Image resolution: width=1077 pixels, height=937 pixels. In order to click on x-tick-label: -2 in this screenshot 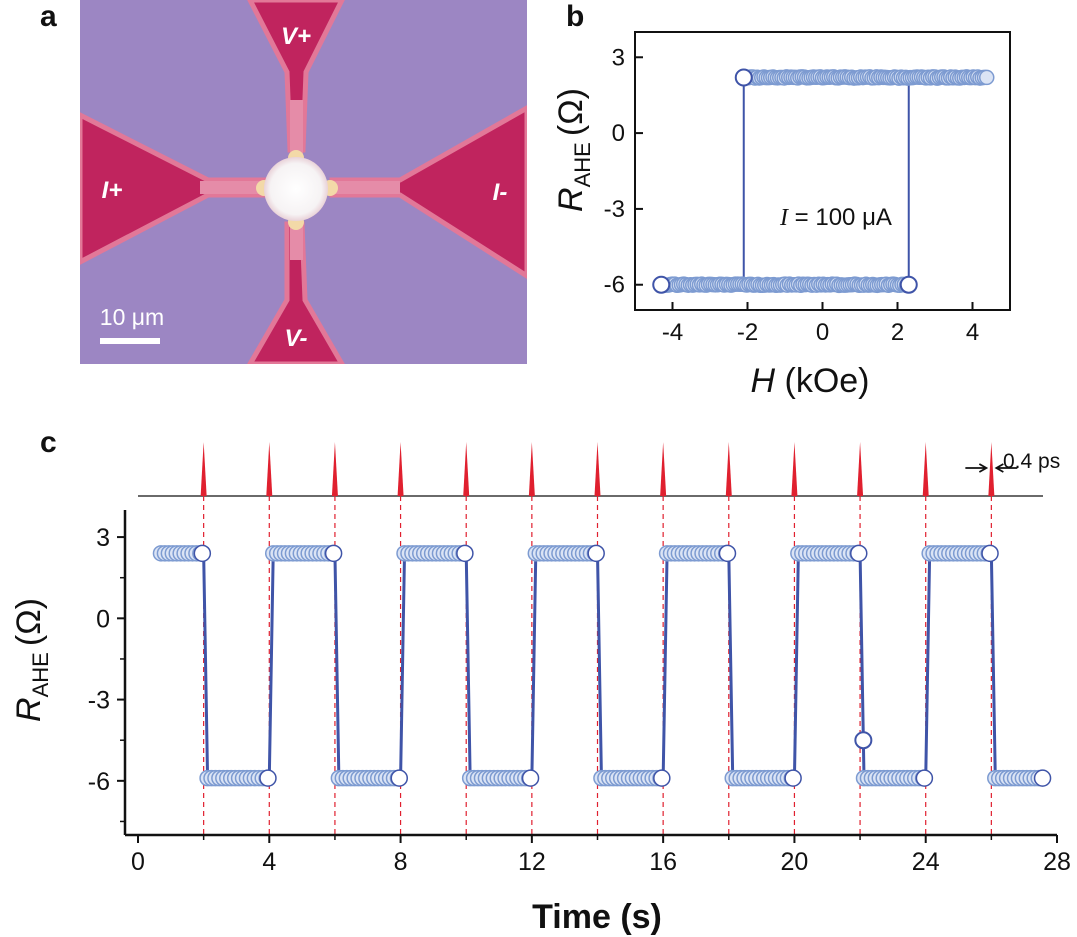, I will do `click(747, 332)`.